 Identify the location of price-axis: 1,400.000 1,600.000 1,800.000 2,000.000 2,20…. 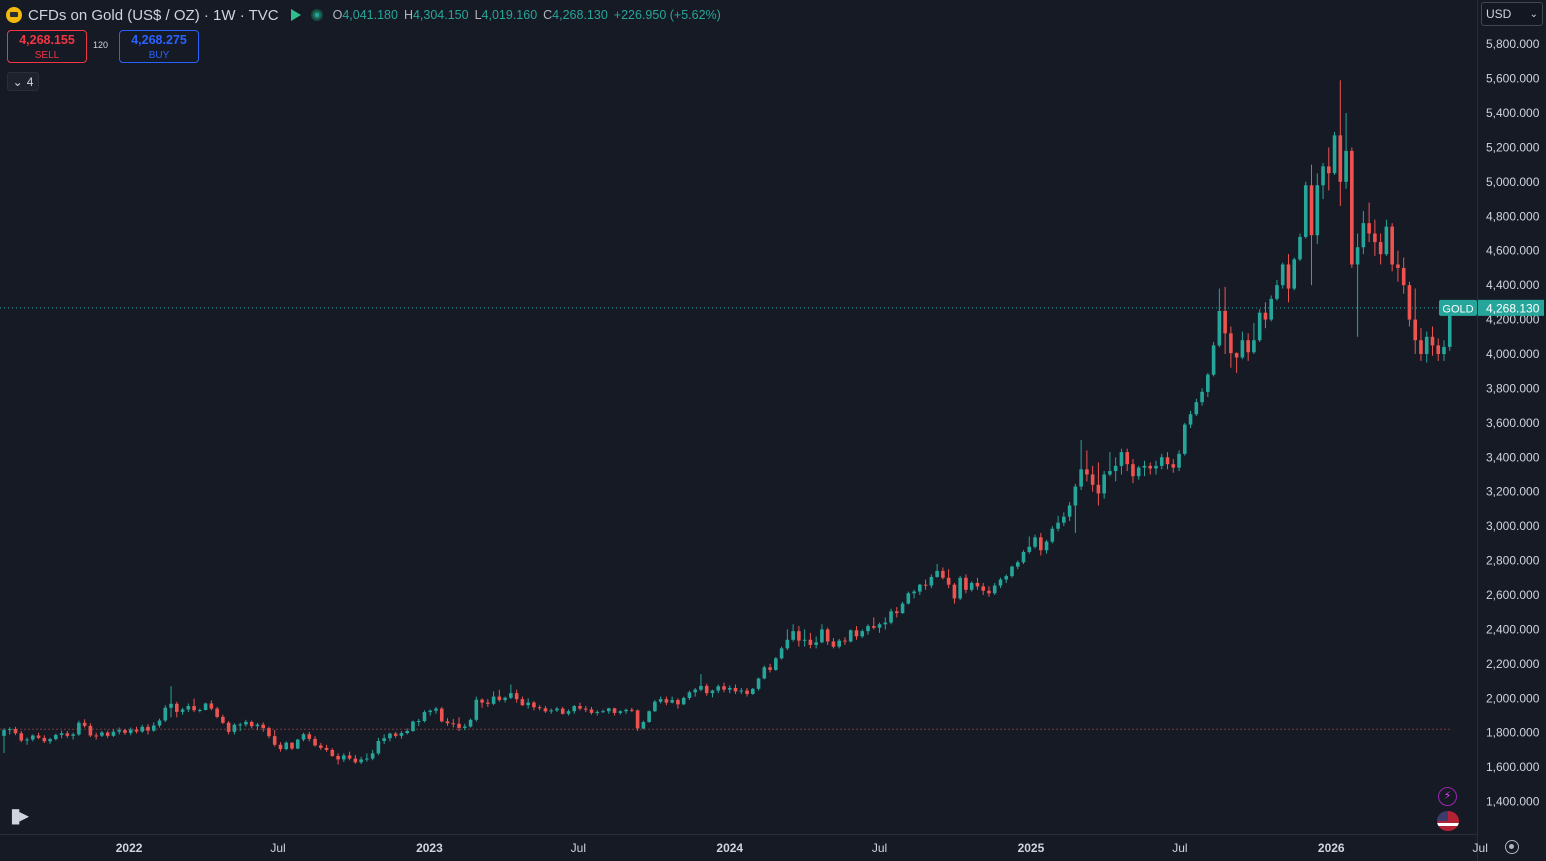
(1513, 422).